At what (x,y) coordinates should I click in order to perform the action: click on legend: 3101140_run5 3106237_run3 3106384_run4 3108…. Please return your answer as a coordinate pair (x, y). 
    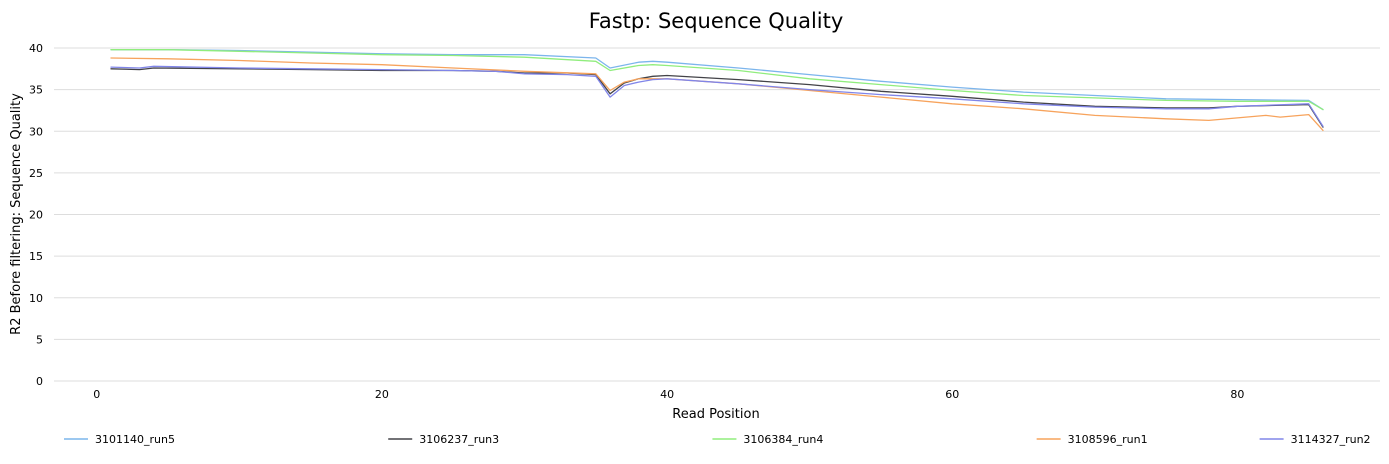
    Looking at the image, I should click on (717, 439).